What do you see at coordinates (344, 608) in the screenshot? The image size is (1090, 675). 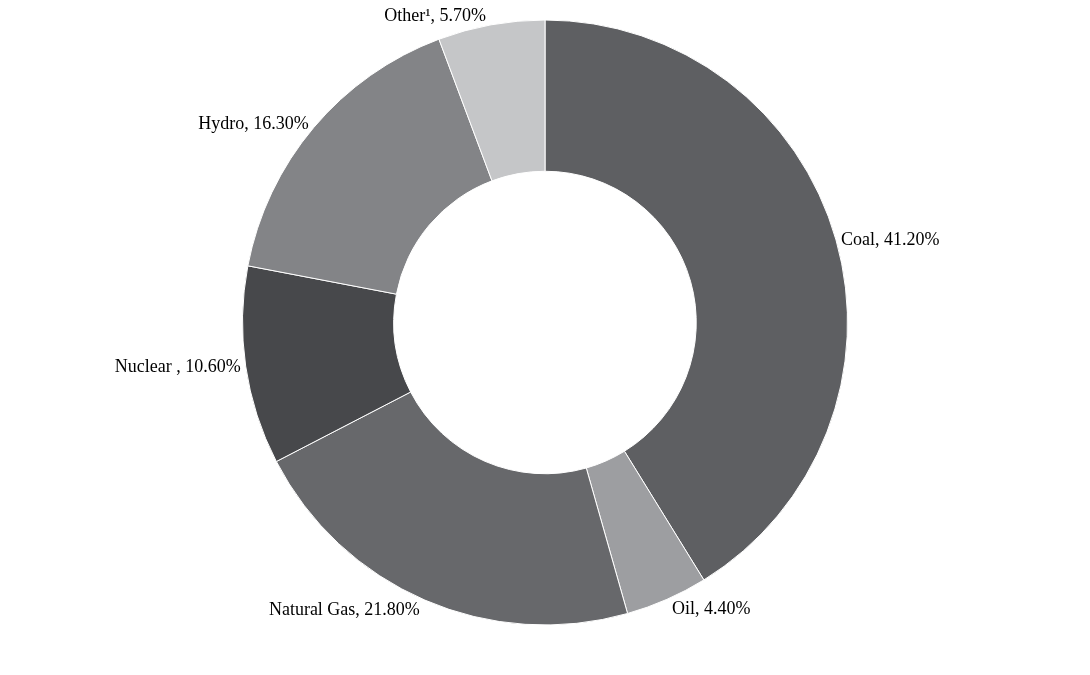 I see `slice-label: Natural Gas, 21.80%` at bounding box center [344, 608].